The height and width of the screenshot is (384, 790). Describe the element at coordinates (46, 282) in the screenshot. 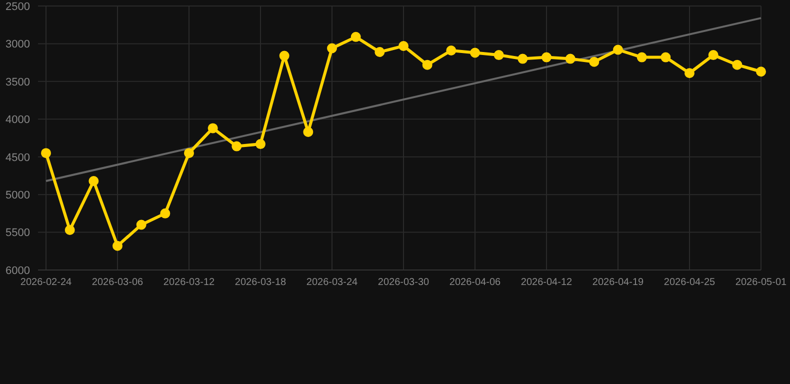

I see `x-tick-label: 2026-02-24` at that location.